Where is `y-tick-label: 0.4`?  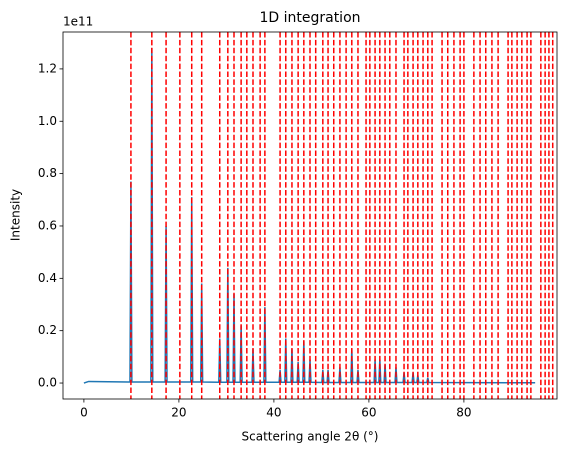 y-tick-label: 0.4 is located at coordinates (47, 278).